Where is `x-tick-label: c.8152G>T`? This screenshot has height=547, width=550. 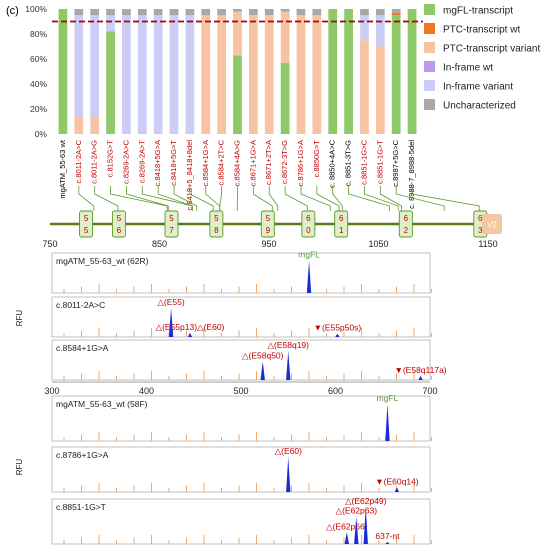 x-tick-label: c.8152G>T is located at coordinates (110, 159).